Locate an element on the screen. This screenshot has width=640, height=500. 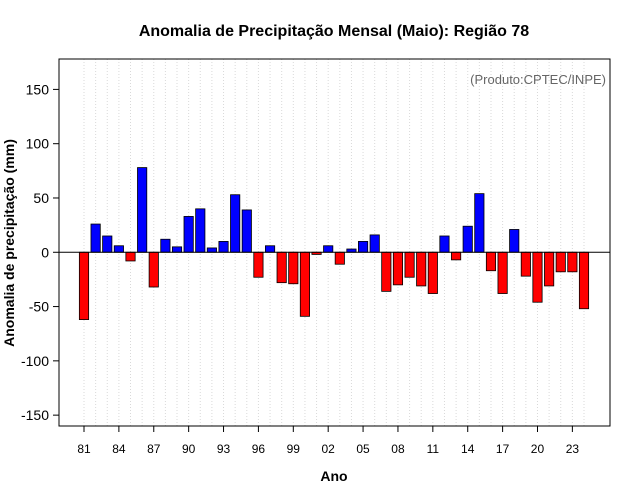
bar-2014 is located at coordinates (467, 239).